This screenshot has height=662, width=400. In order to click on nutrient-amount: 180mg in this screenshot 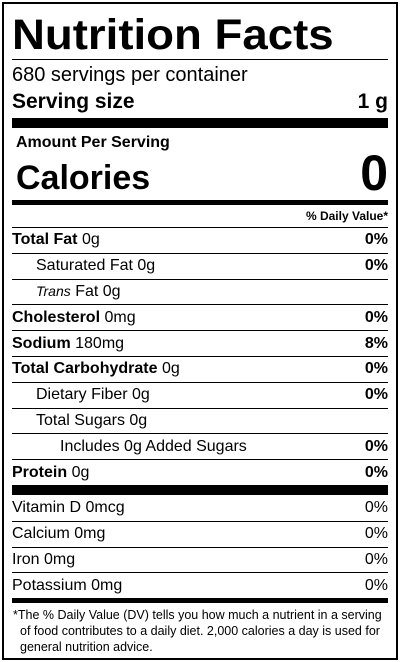, I will do `click(100, 343)`.